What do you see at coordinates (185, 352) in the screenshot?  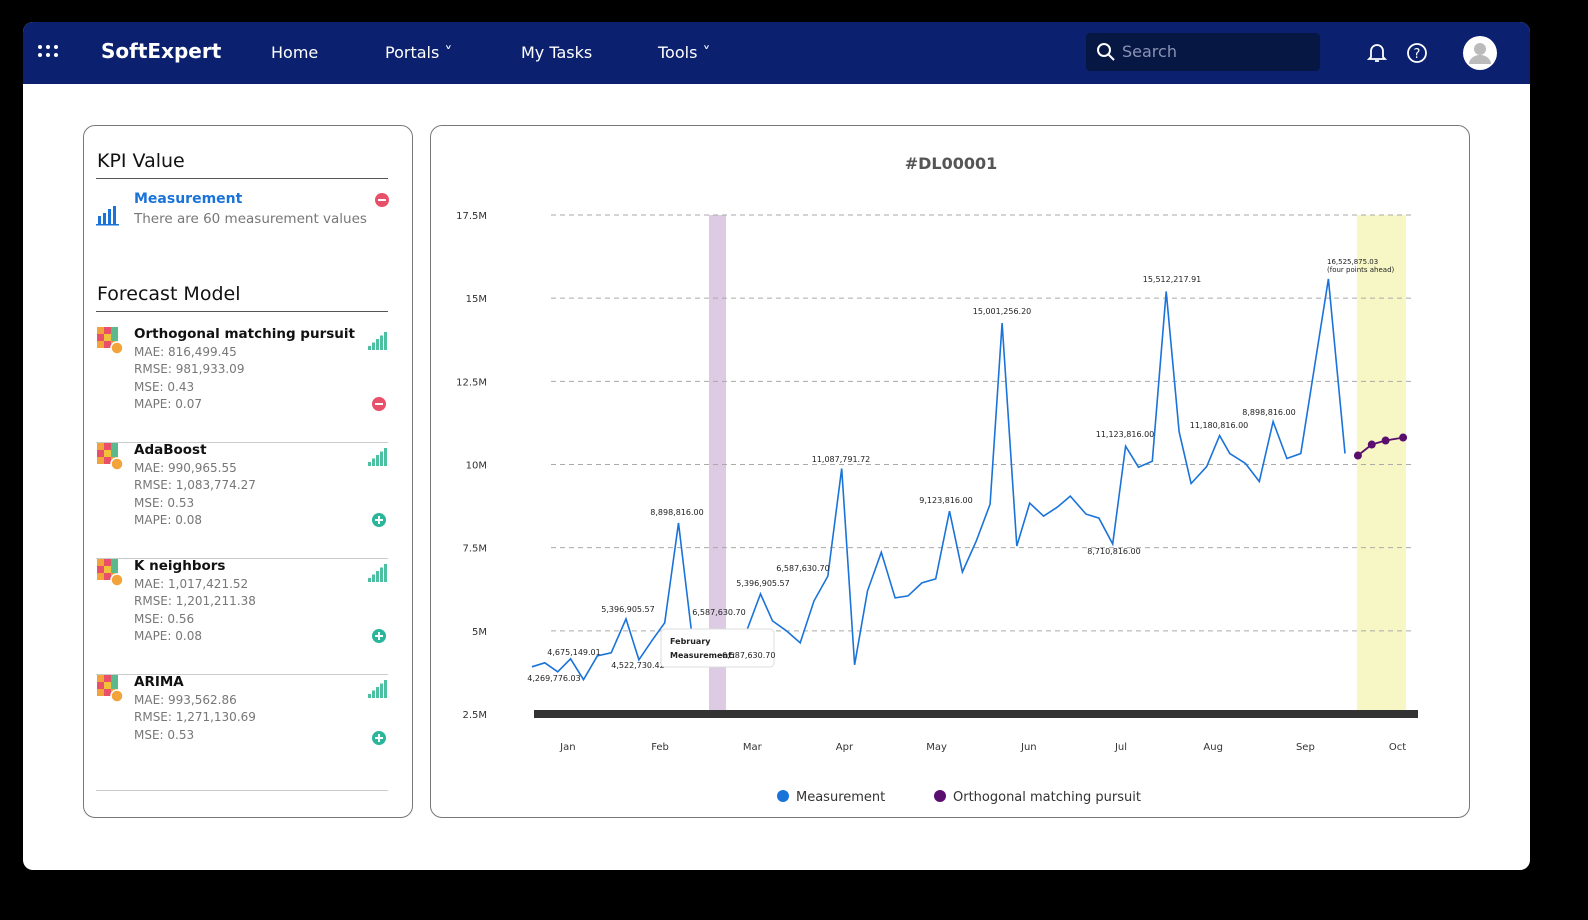 I see `model-metric: MAE: 816,499.45` at bounding box center [185, 352].